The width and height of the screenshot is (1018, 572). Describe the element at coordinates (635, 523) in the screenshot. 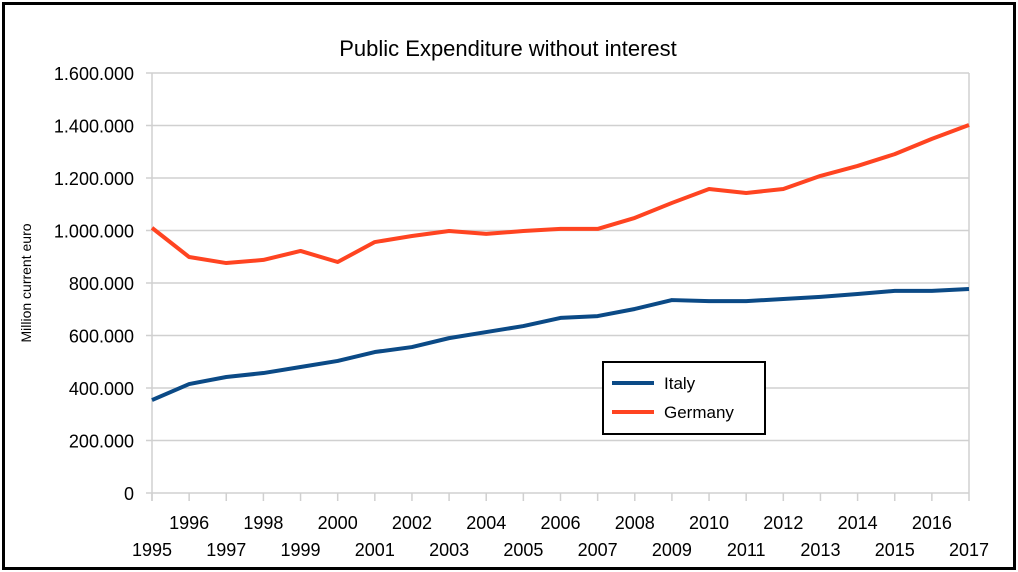

I see `x-tick-label: 2008` at that location.